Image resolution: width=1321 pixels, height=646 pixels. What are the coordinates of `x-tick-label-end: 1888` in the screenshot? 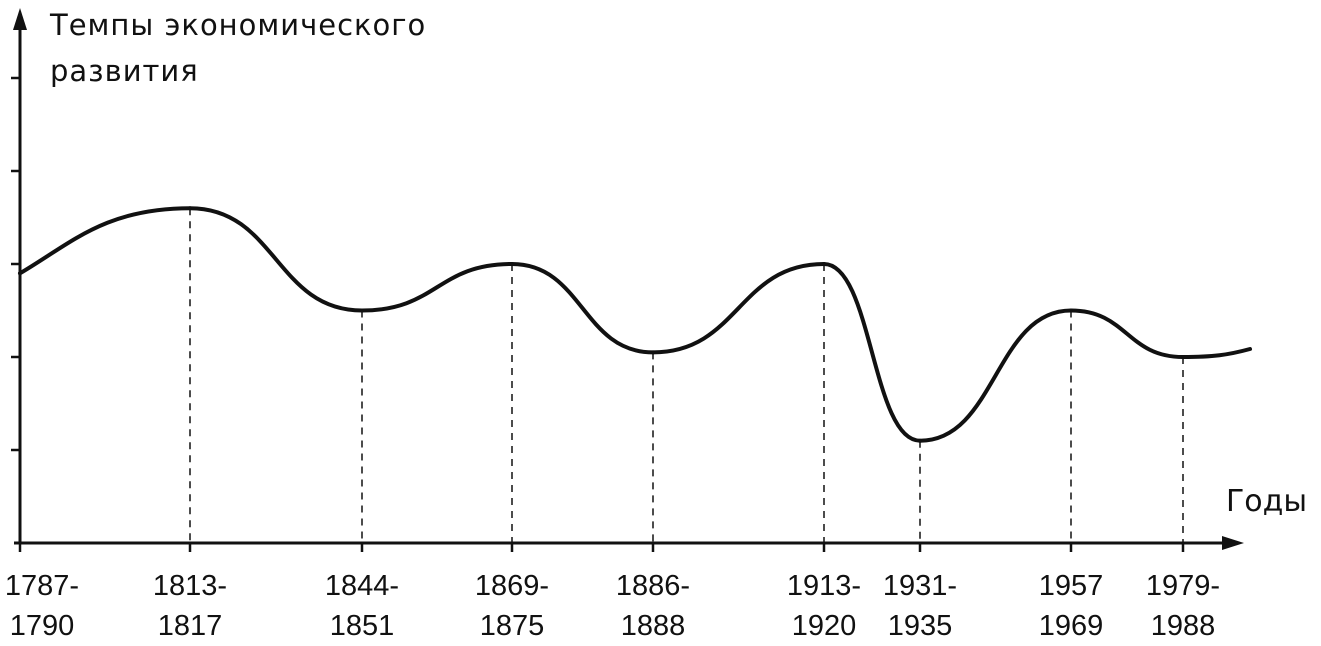 It's located at (653, 626).